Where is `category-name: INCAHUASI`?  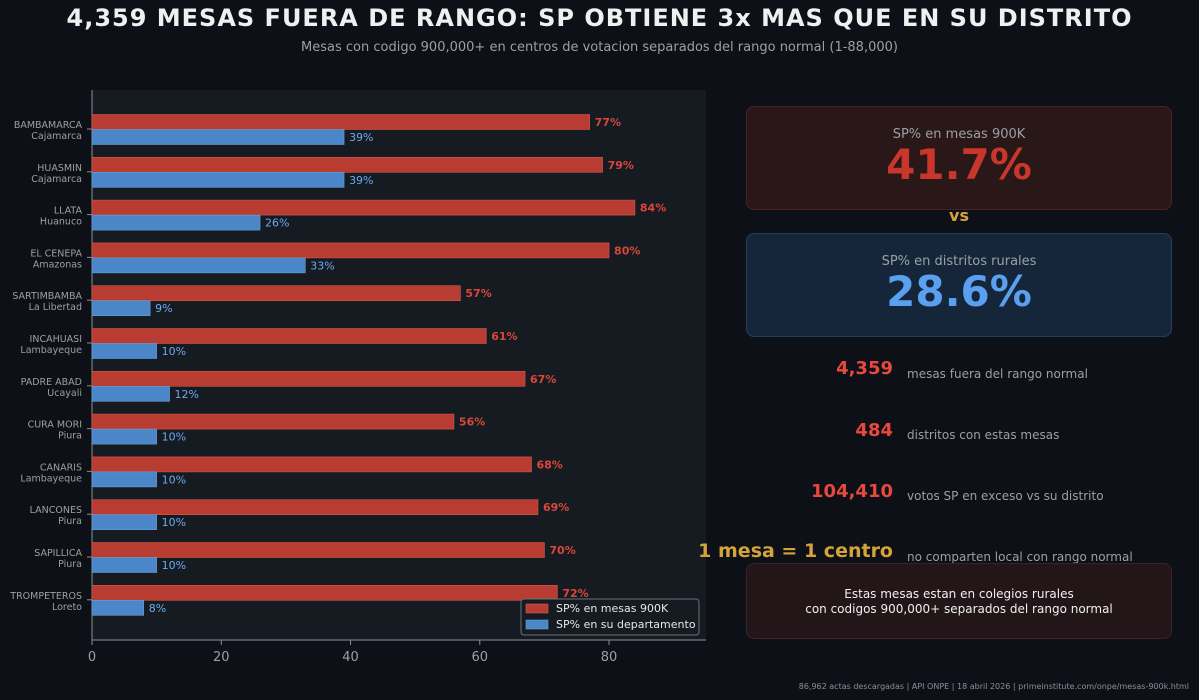 category-name: INCAHUASI is located at coordinates (56, 339).